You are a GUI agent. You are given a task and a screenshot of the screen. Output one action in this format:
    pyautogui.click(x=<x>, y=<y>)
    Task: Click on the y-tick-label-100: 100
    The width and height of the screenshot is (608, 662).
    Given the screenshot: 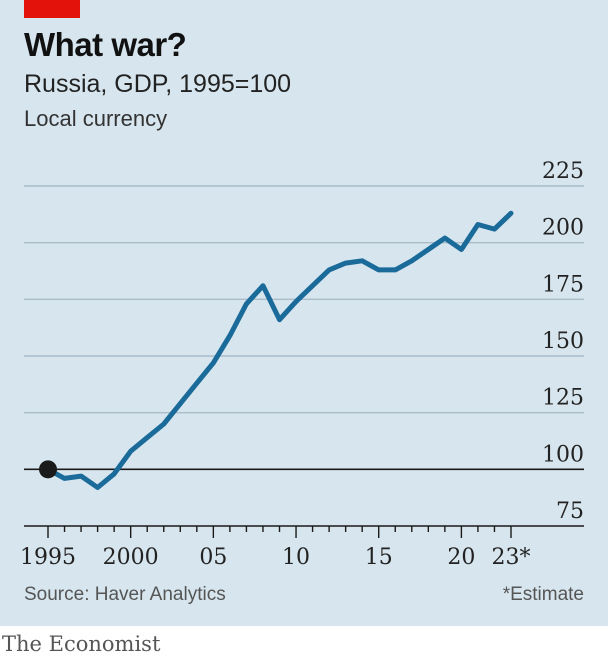 What is the action you would take?
    pyautogui.click(x=563, y=454)
    